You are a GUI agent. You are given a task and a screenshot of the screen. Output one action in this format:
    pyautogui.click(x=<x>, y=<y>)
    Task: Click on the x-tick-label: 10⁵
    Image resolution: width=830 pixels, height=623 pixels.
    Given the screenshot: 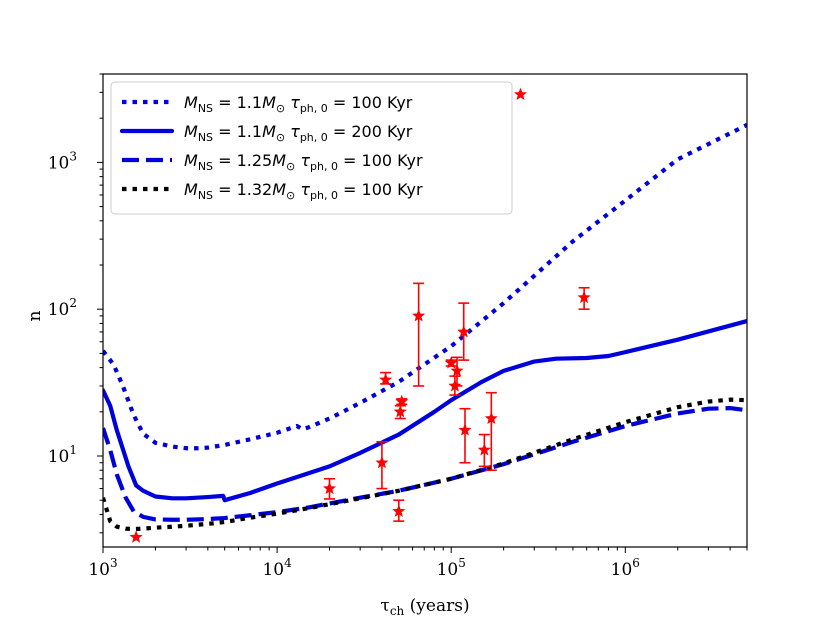 What is the action you would take?
    pyautogui.click(x=451, y=568)
    